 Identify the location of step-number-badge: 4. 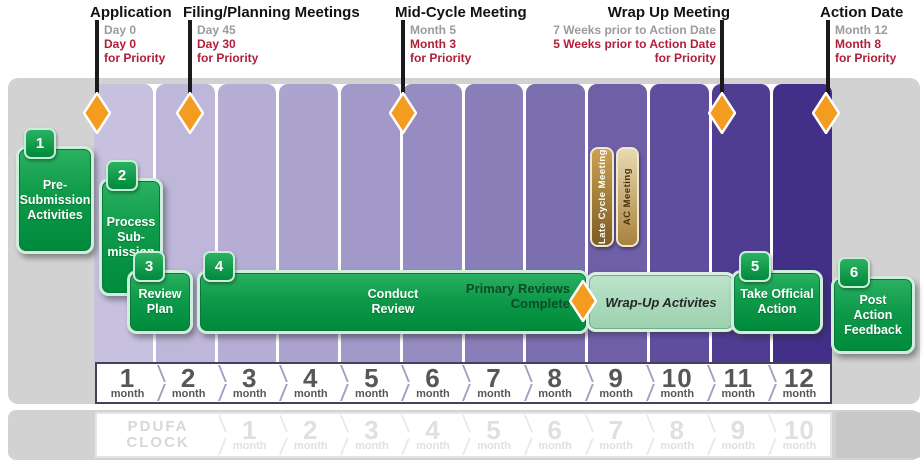
(219, 266).